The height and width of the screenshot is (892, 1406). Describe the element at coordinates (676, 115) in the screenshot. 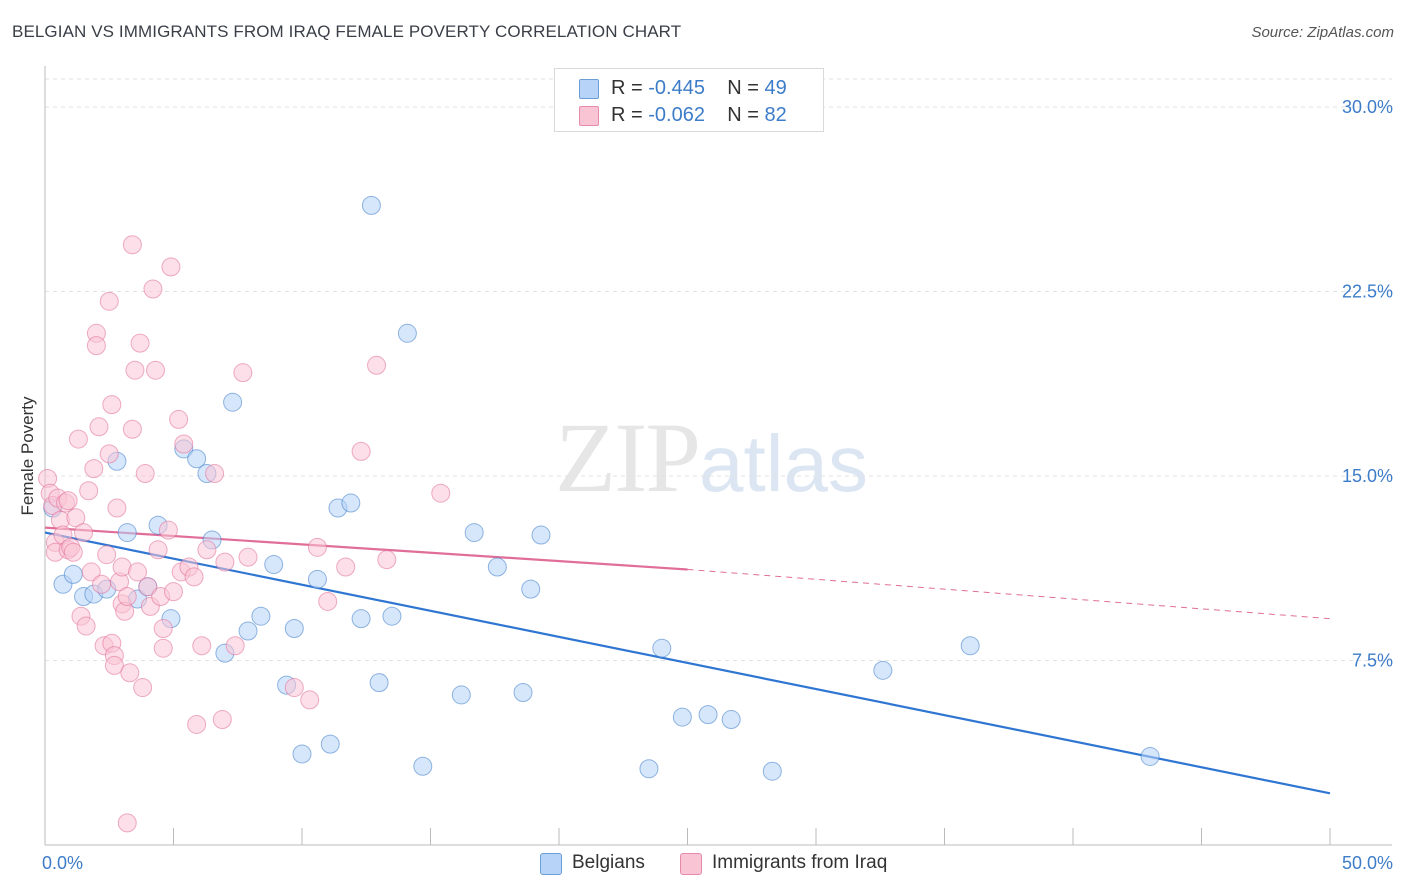

I see `r-value: -0.062` at that location.